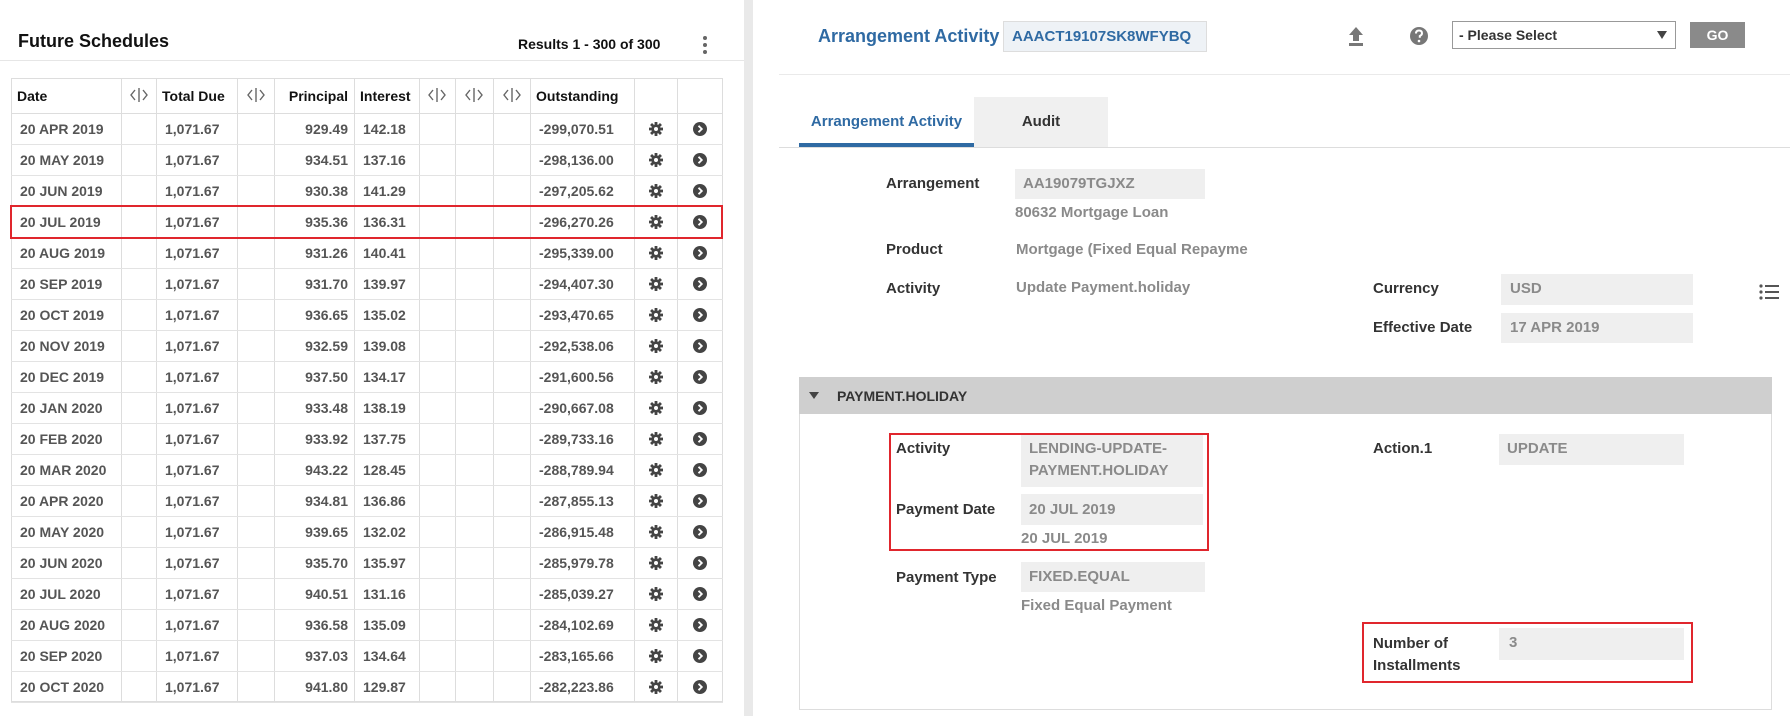 Image resolution: width=1790 pixels, height=716 pixels. What do you see at coordinates (326, 222) in the screenshot?
I see `cell: 935.36` at bounding box center [326, 222].